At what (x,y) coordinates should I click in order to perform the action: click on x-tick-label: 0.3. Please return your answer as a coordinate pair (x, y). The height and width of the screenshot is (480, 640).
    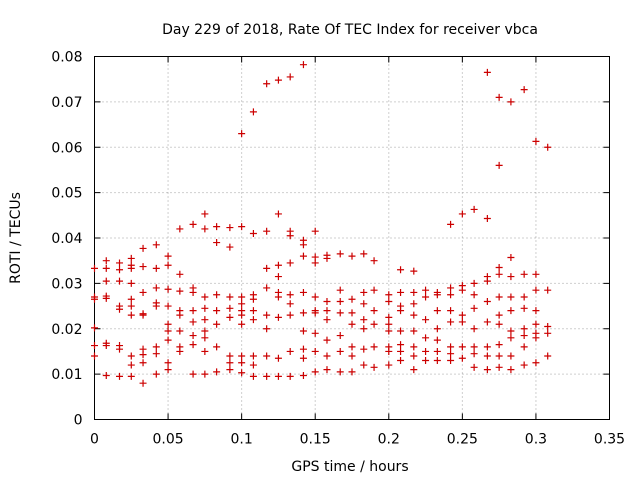
    Looking at the image, I should click on (536, 440).